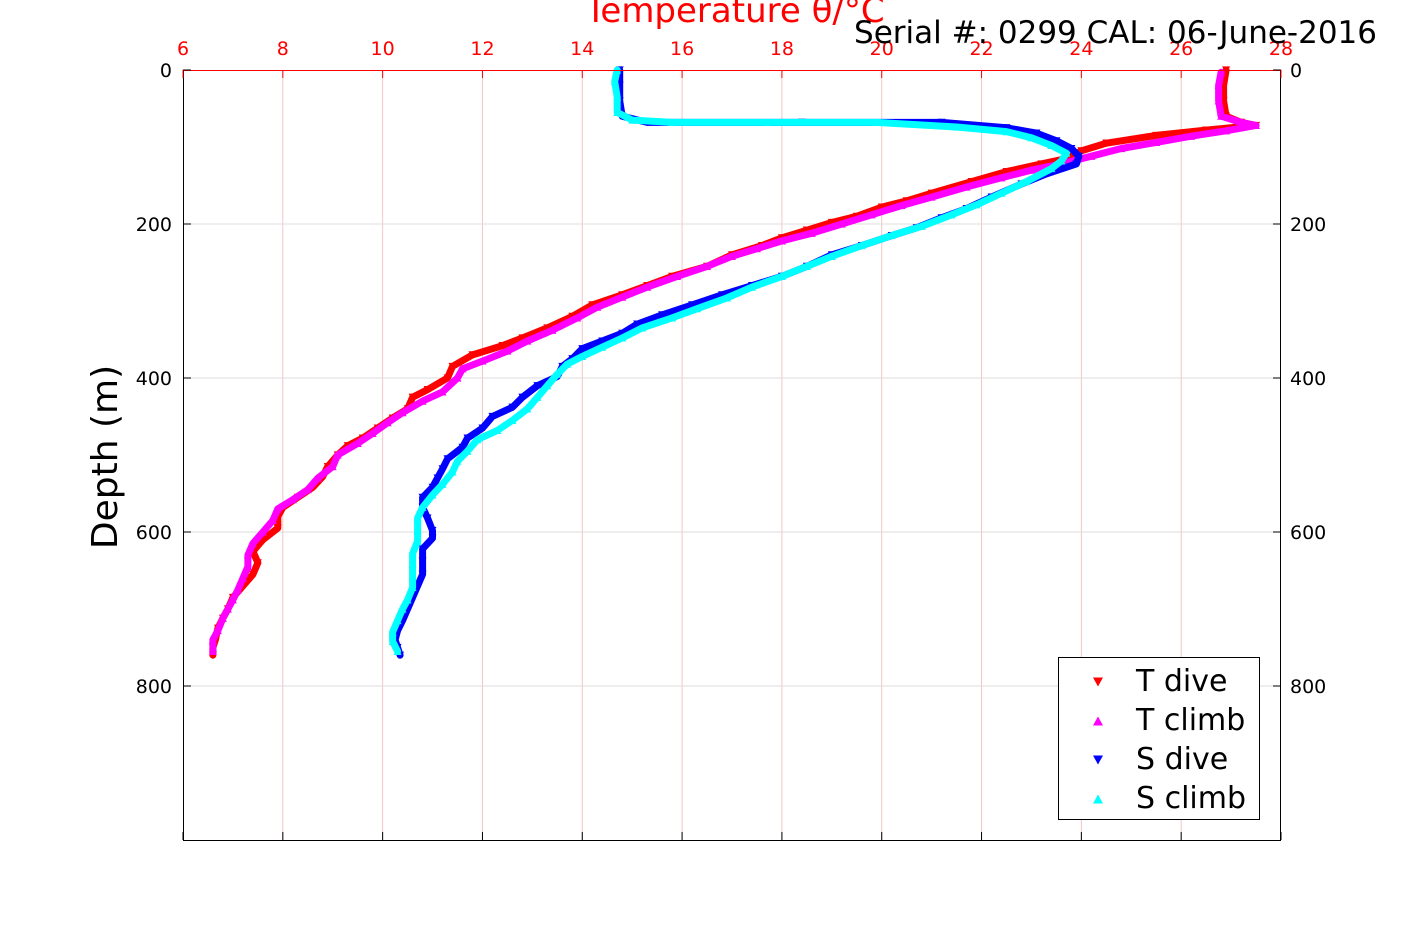 This screenshot has width=1417, height=945. What do you see at coordinates (154, 225) in the screenshot?
I see `y-tick-label-left: 200` at bounding box center [154, 225].